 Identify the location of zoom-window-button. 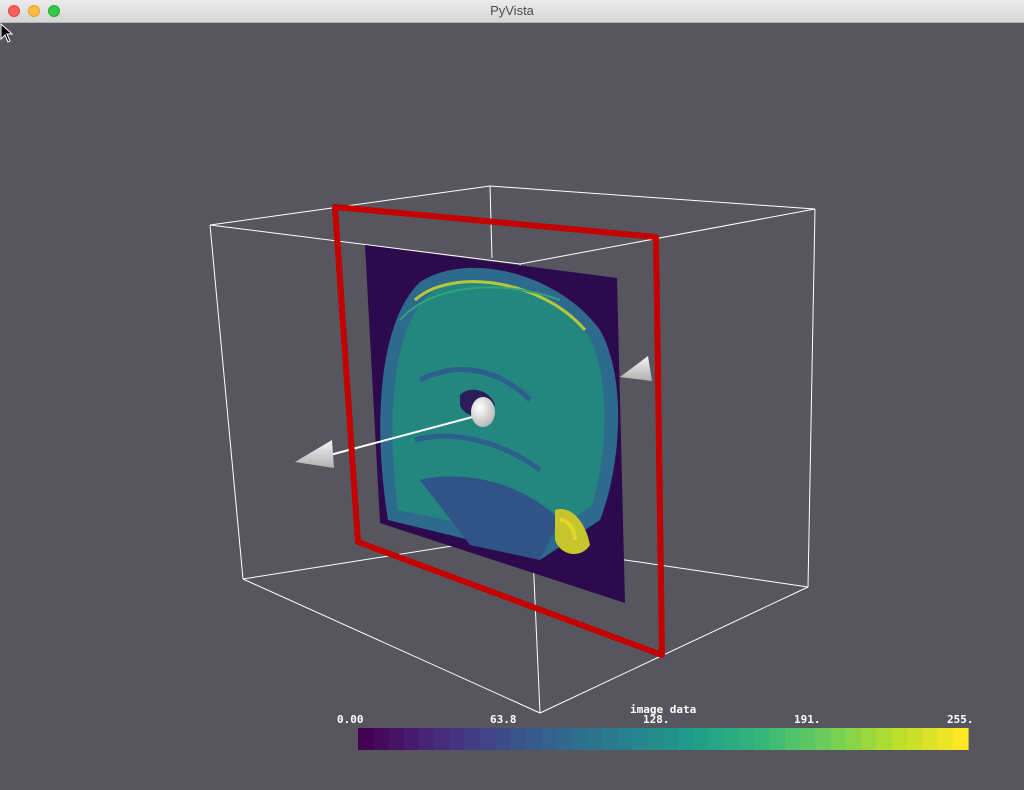
(54, 11).